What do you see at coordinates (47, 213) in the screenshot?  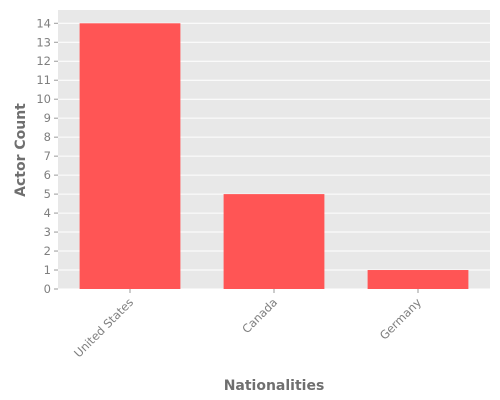 I see `y-tick-label: 4` at bounding box center [47, 213].